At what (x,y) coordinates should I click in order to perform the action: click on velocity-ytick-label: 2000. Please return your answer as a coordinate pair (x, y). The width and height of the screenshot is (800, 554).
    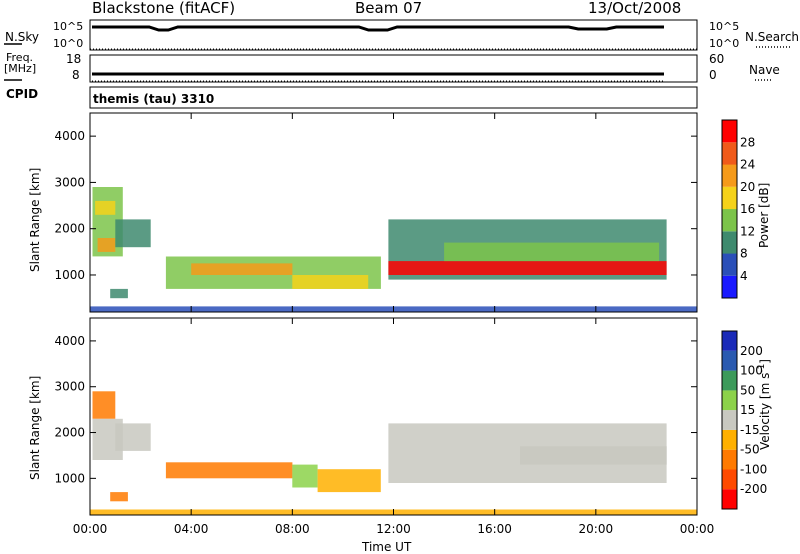
    Looking at the image, I should click on (69, 433).